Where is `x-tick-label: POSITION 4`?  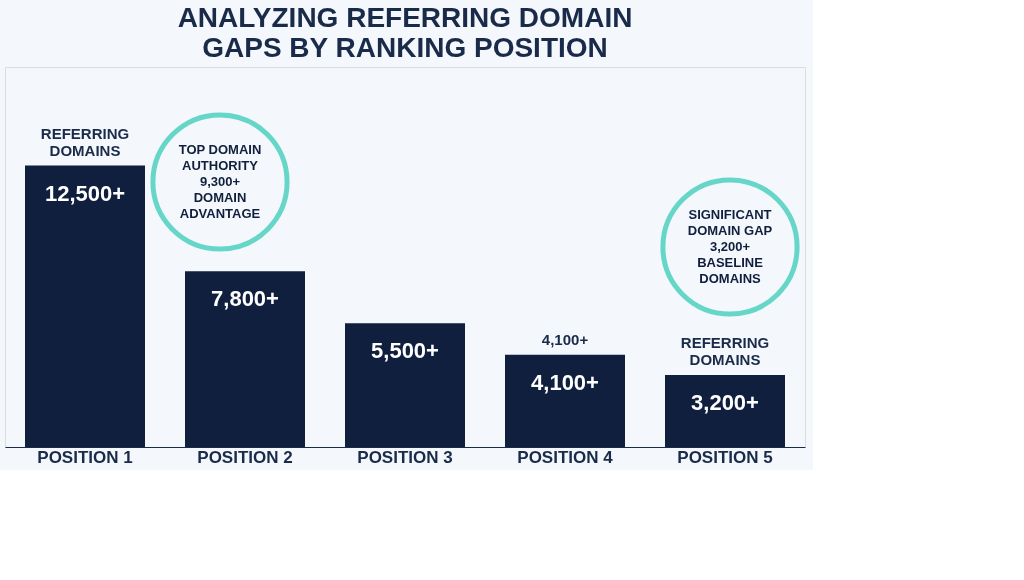 x-tick-label: POSITION 4 is located at coordinates (565, 457).